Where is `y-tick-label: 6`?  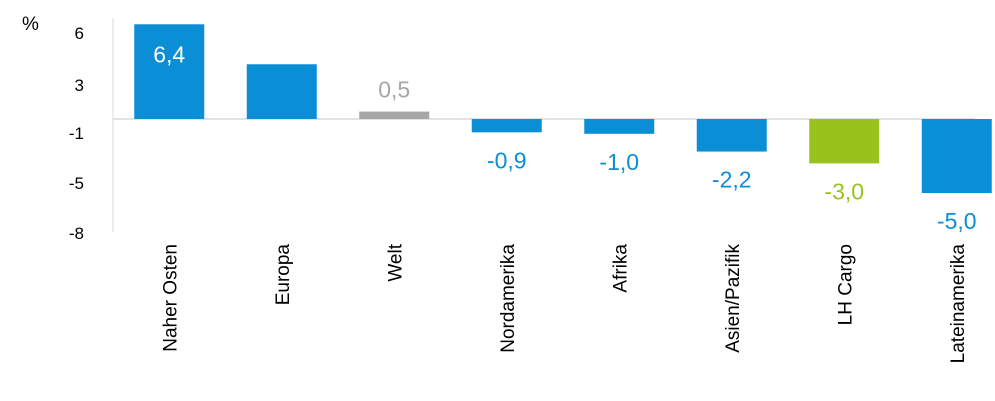
y-tick-label: 6 is located at coordinates (79, 33).